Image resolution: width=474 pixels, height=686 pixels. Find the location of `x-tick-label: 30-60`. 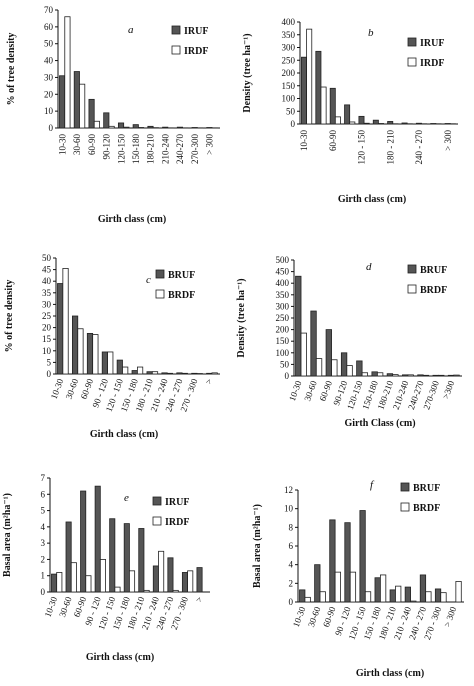

x-tick-label: 30-60 is located at coordinates (77, 144).